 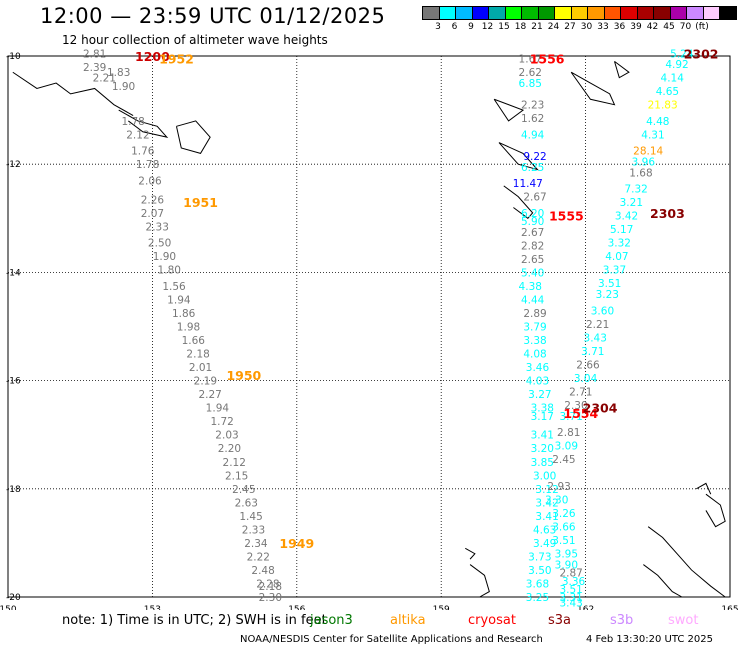 I want to click on wave-height-value: 1.66, so click(x=194, y=341).